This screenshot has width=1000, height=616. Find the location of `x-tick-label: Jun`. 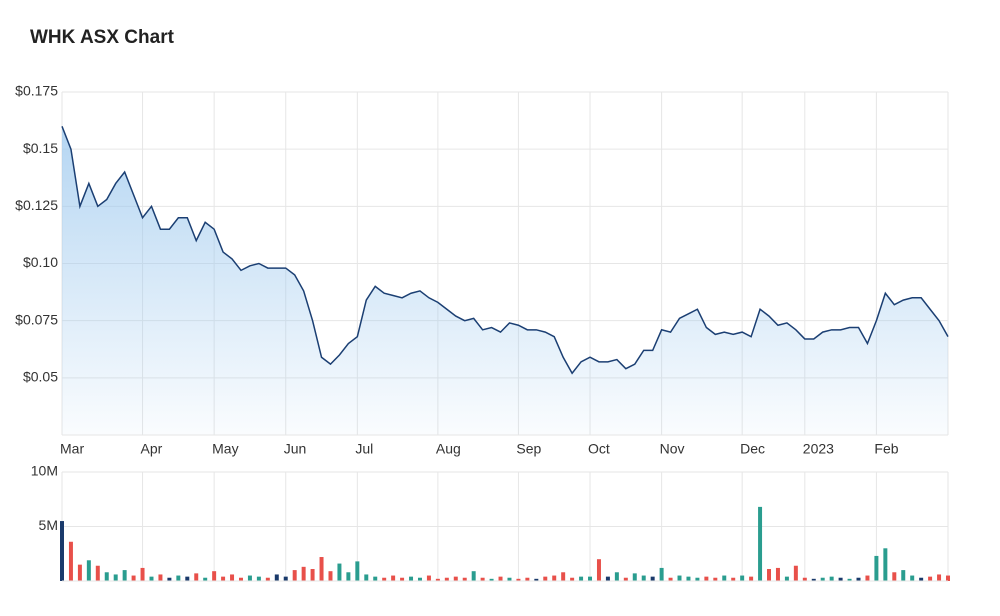

x-tick-label: Jun is located at coordinates (295, 449).